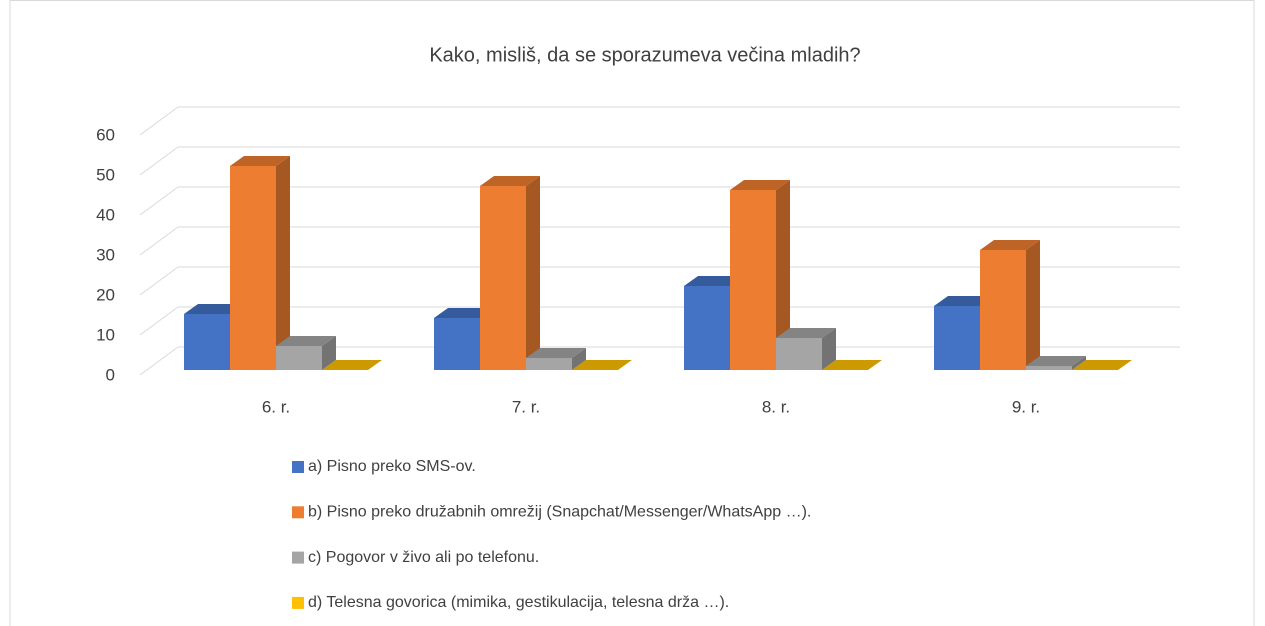  What do you see at coordinates (105, 334) in the screenshot?
I see `y-tick-label: 10` at bounding box center [105, 334].